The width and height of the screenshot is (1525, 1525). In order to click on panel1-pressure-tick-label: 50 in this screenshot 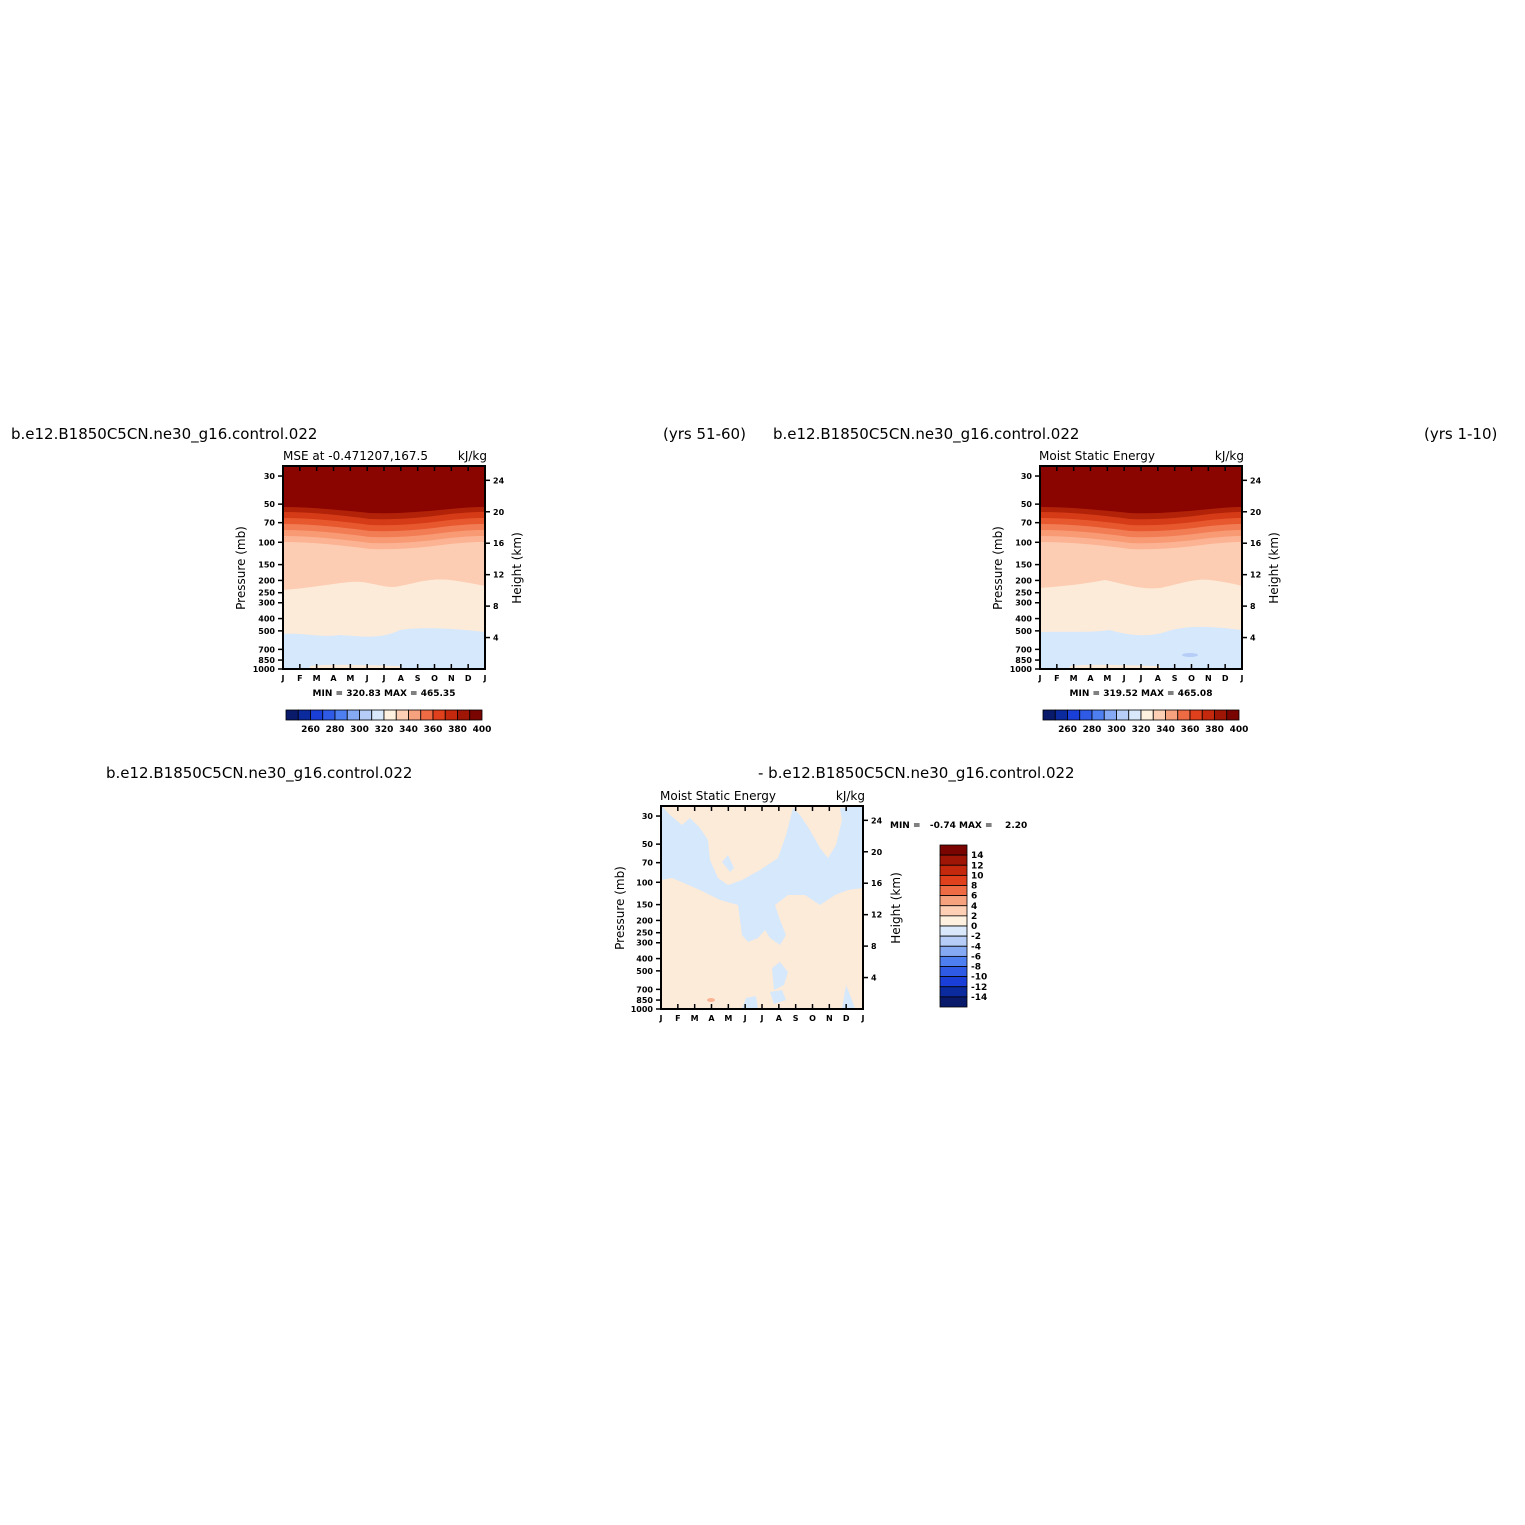, I will do `click(270, 504)`.